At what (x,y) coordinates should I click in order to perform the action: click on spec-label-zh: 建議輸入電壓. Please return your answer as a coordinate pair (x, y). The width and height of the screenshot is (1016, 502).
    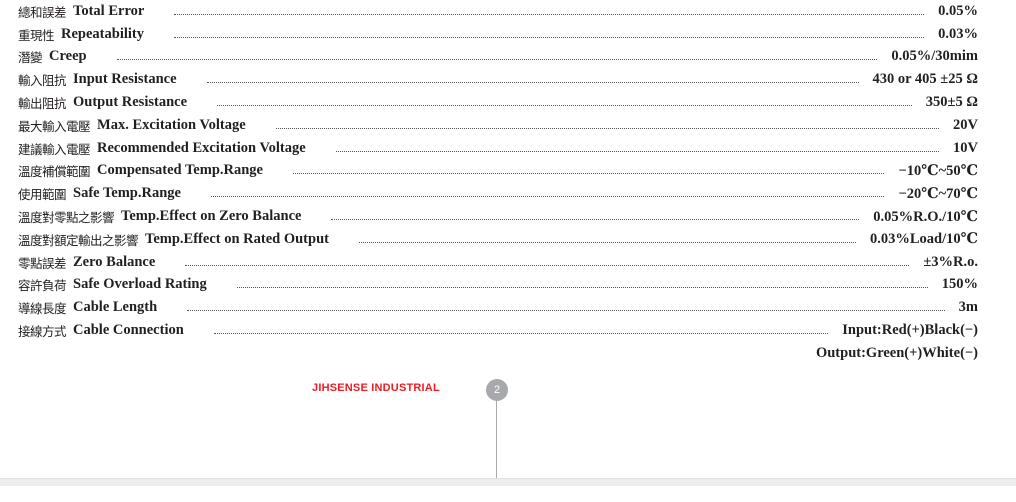
    Looking at the image, I should click on (54, 149).